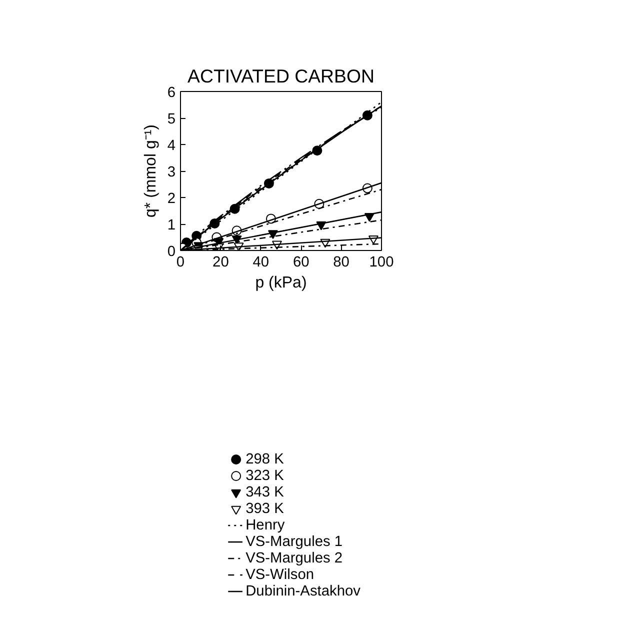 This screenshot has width=633, height=644. What do you see at coordinates (265, 509) in the screenshot?
I see `legend-label: 393 K` at bounding box center [265, 509].